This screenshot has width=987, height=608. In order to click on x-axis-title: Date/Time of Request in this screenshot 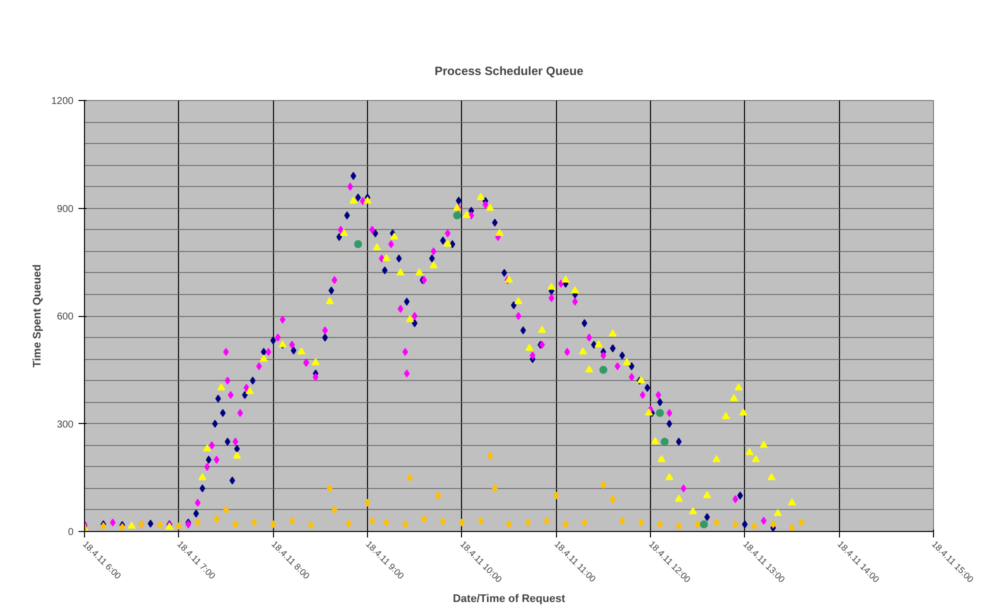, I will do `click(509, 599)`.